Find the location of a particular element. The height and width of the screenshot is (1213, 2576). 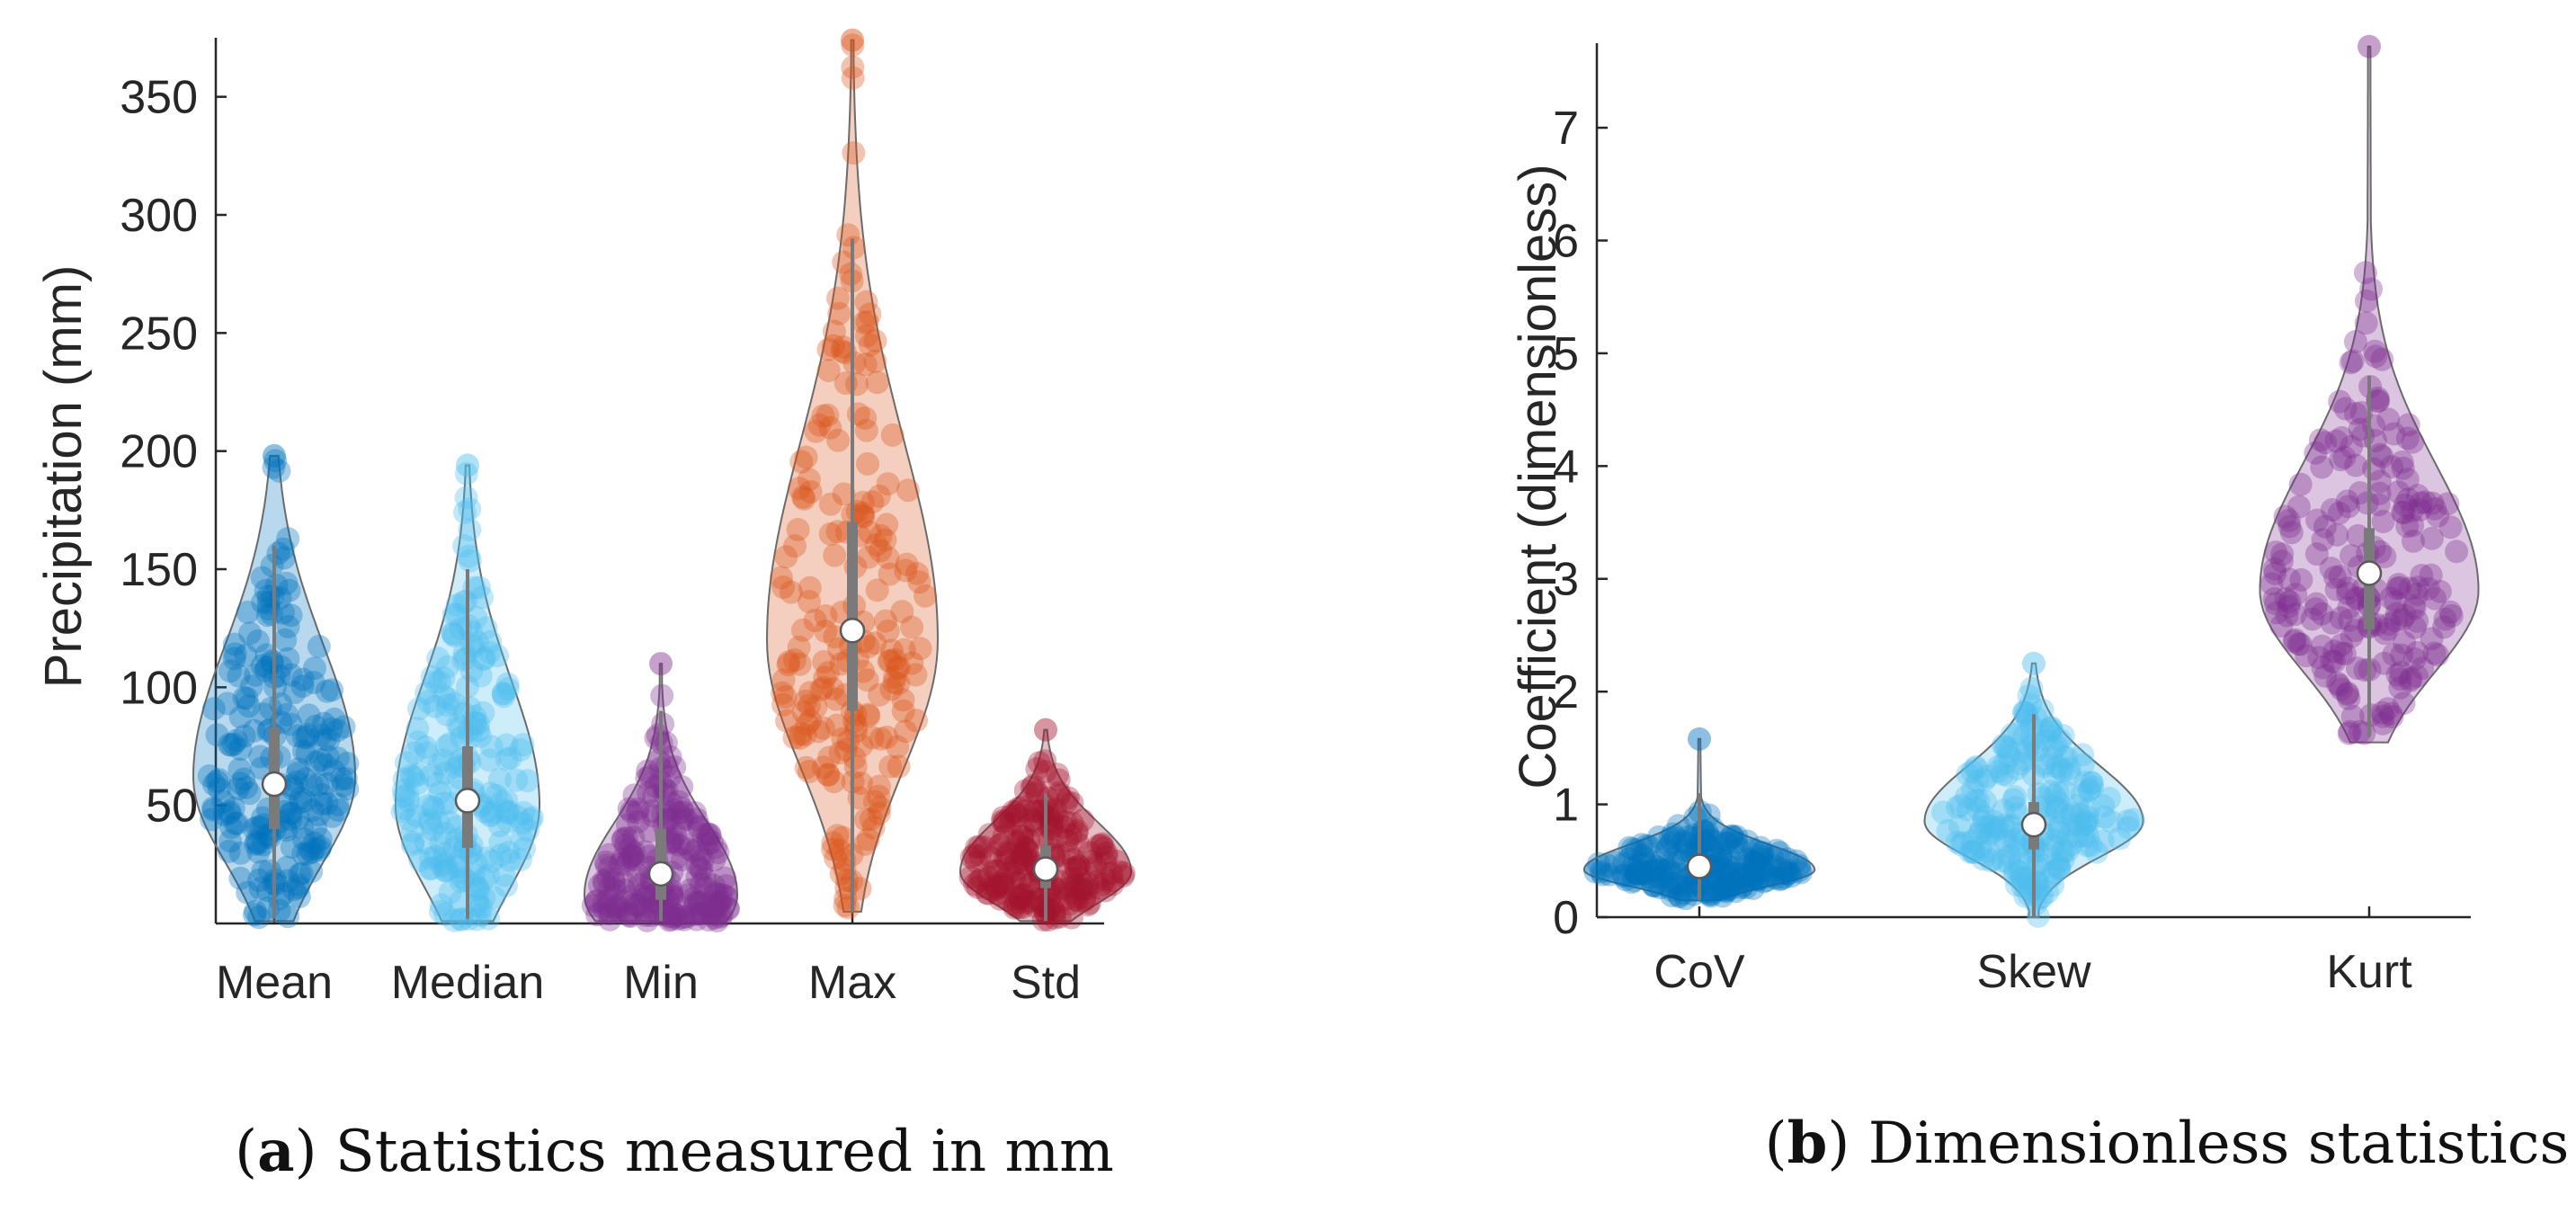

panel-a-x-tick-label: Mean is located at coordinates (275, 983).